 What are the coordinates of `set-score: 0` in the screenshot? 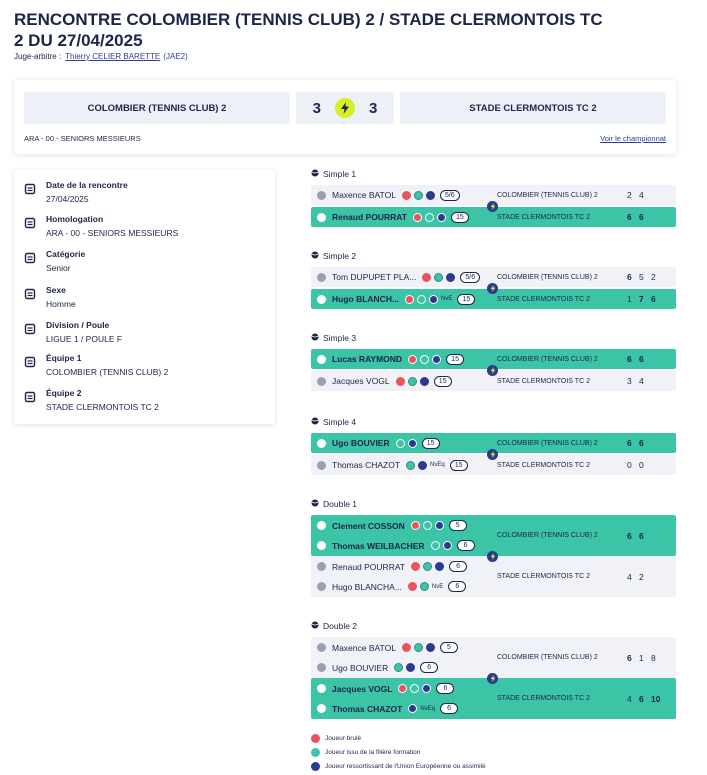 It's located at (629, 465).